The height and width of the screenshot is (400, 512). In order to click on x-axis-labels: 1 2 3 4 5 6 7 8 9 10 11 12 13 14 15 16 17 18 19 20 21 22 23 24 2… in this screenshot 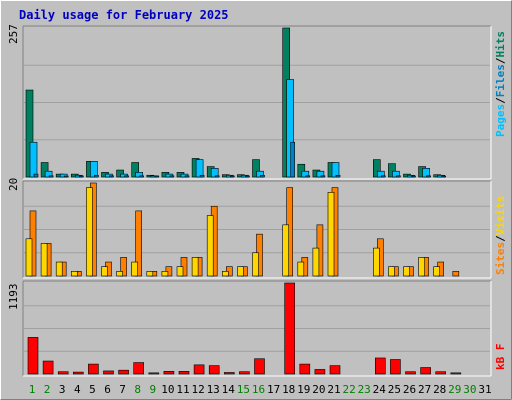, I will do `click(260, 389)`.